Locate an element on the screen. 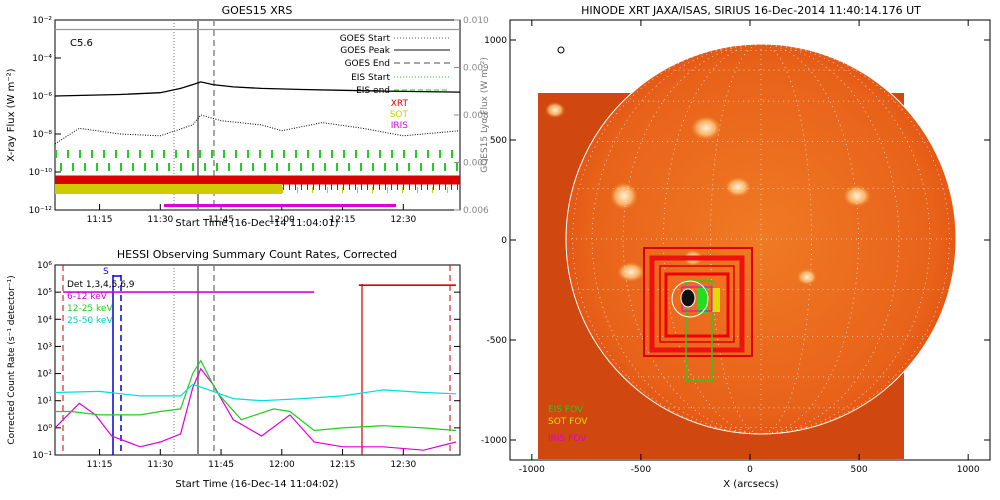  legend-sot-fov: SOT FOV is located at coordinates (568, 422).